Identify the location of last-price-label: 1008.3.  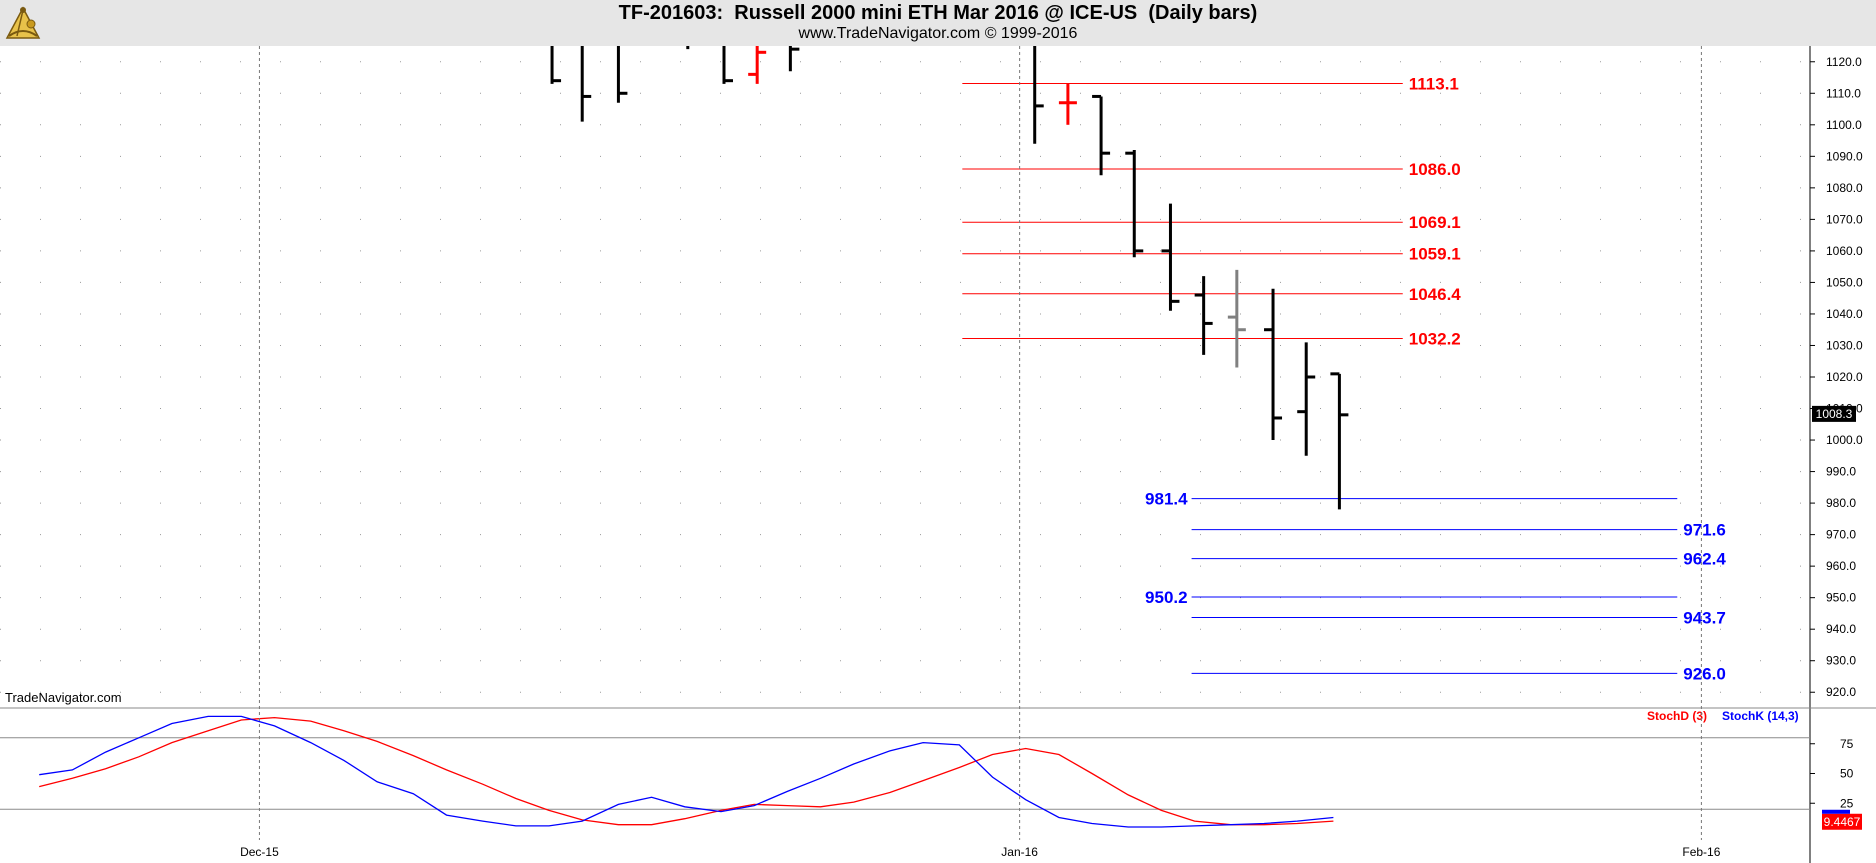
(1834, 414).